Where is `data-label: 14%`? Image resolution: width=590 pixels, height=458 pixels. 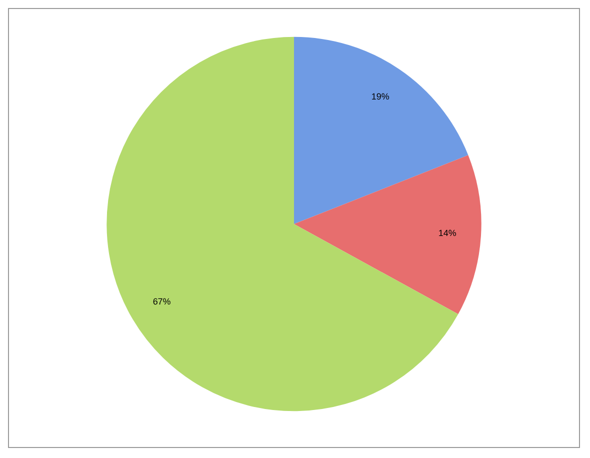
data-label: 14% is located at coordinates (447, 233).